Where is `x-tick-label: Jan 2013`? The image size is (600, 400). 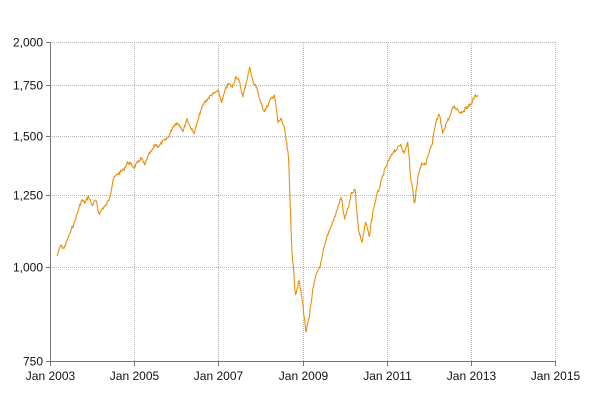 x-tick-label: Jan 2013 is located at coordinates (472, 376).